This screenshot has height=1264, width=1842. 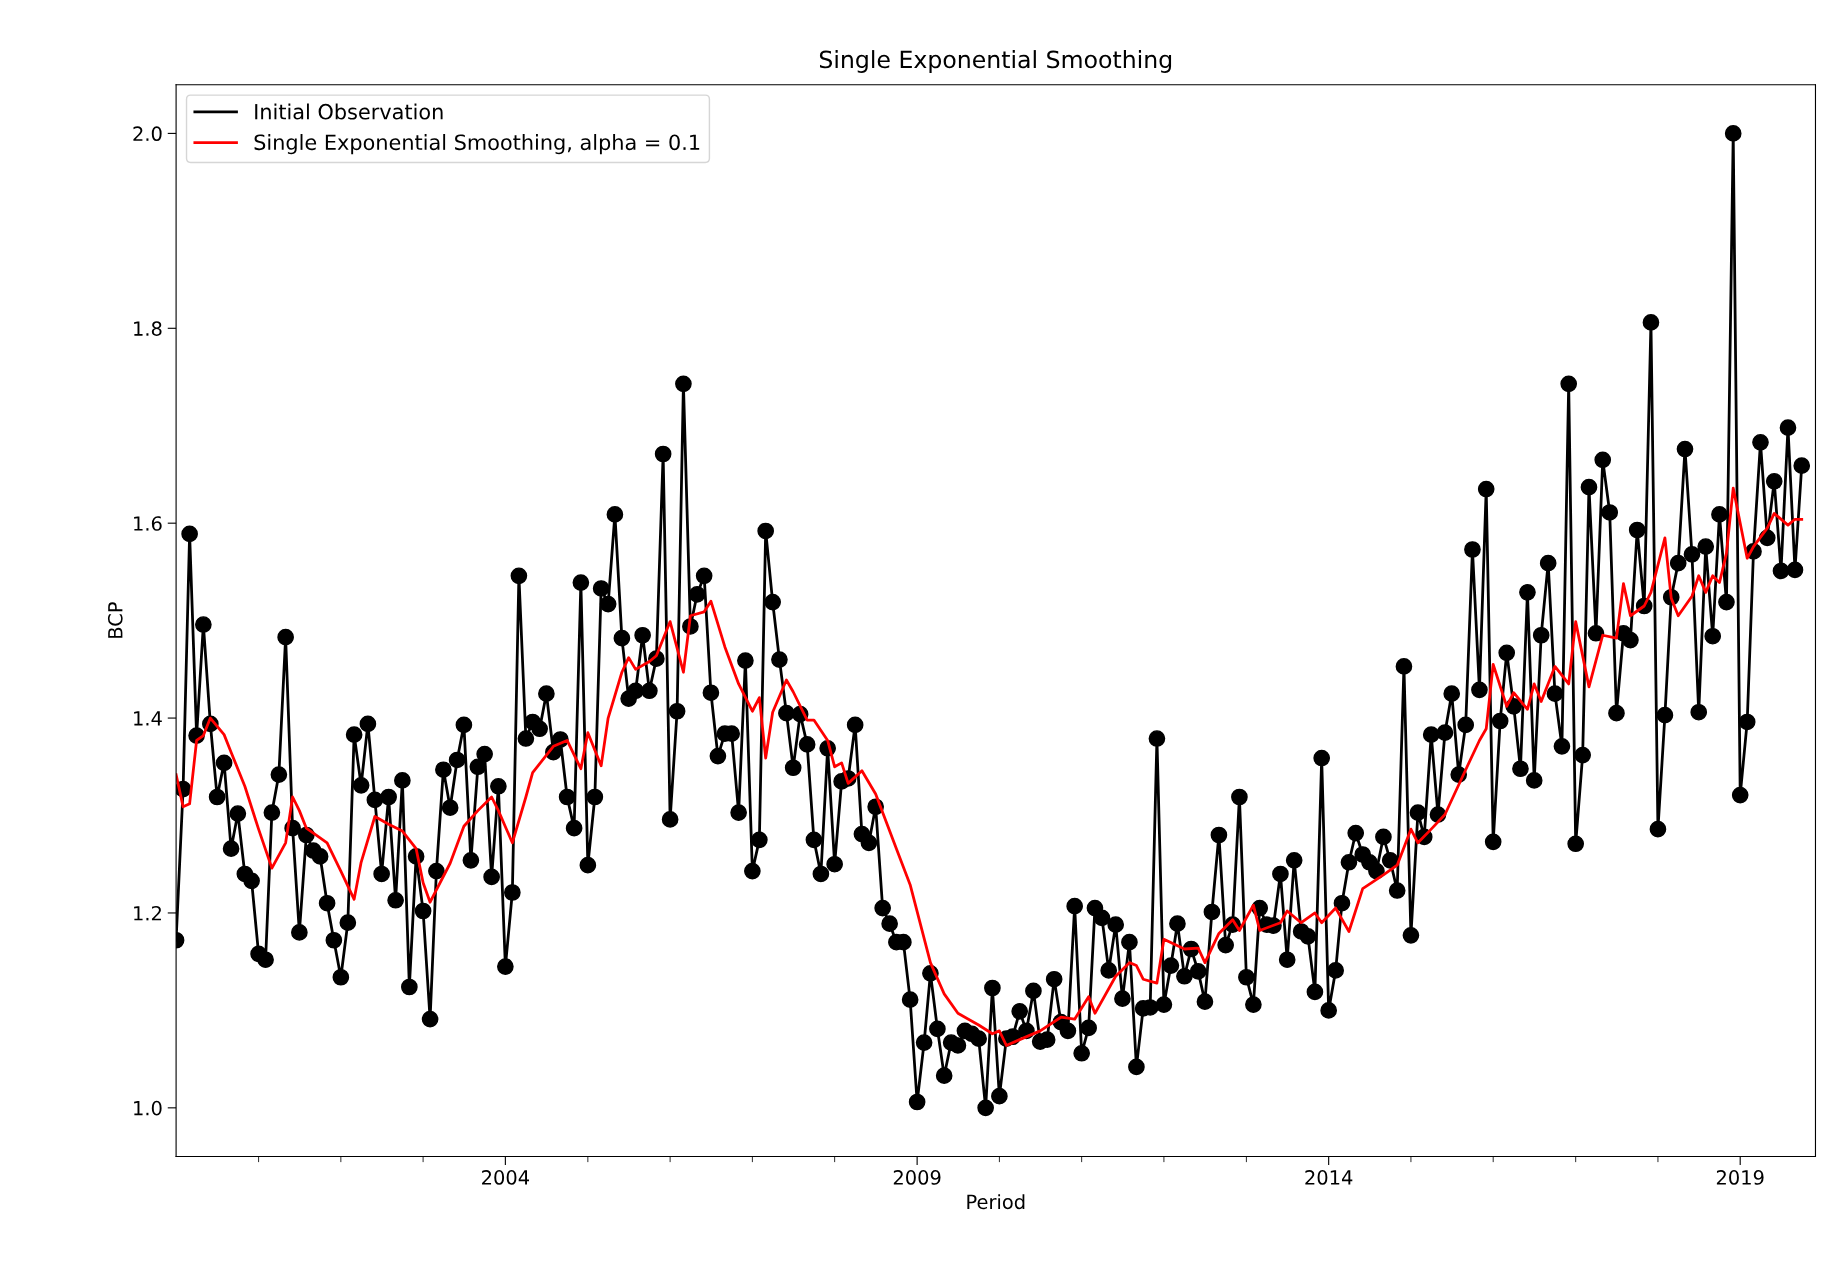 I want to click on x-tick-label: 2014, so click(x=1329, y=1177).